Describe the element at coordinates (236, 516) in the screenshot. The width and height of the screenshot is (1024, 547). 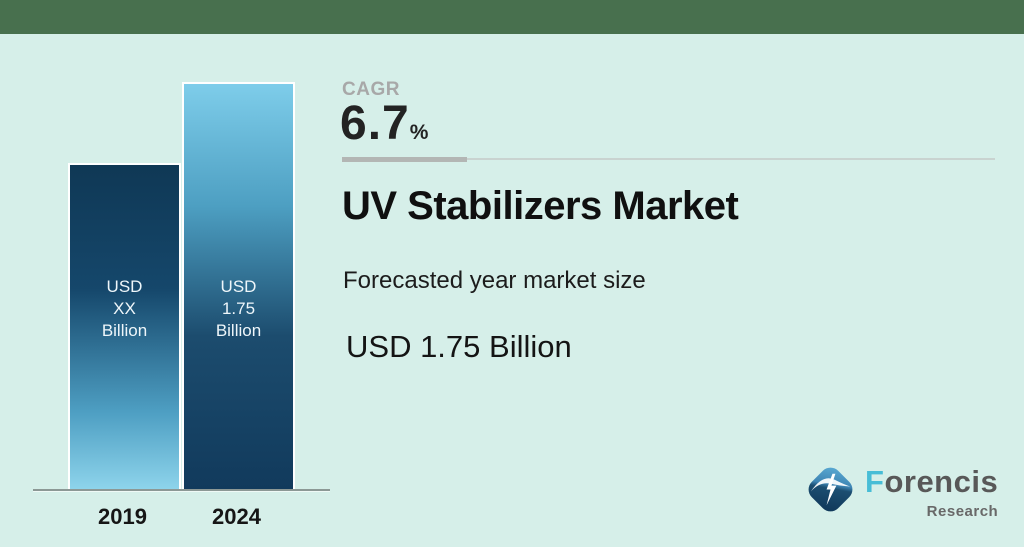
I see `x-tick-2024: 2024` at that location.